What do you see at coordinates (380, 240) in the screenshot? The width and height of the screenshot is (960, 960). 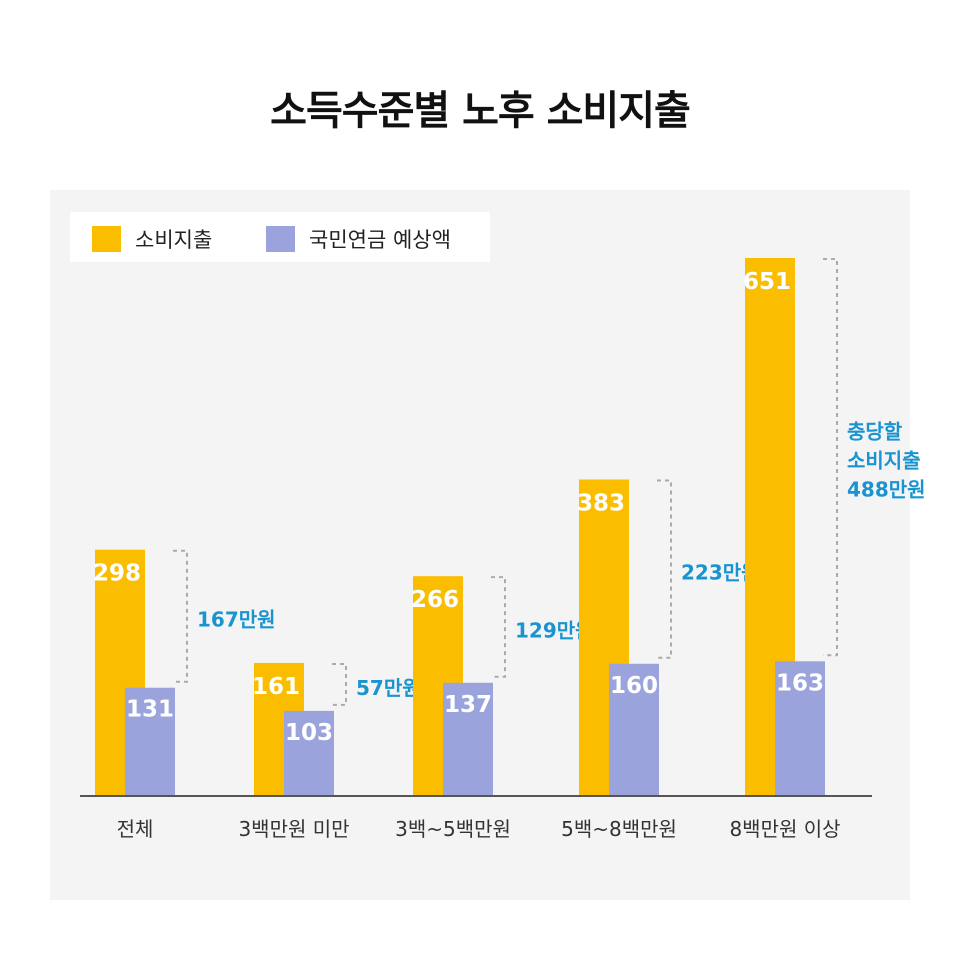 I see `legend-label-pension: 국민연금 예상액` at bounding box center [380, 240].